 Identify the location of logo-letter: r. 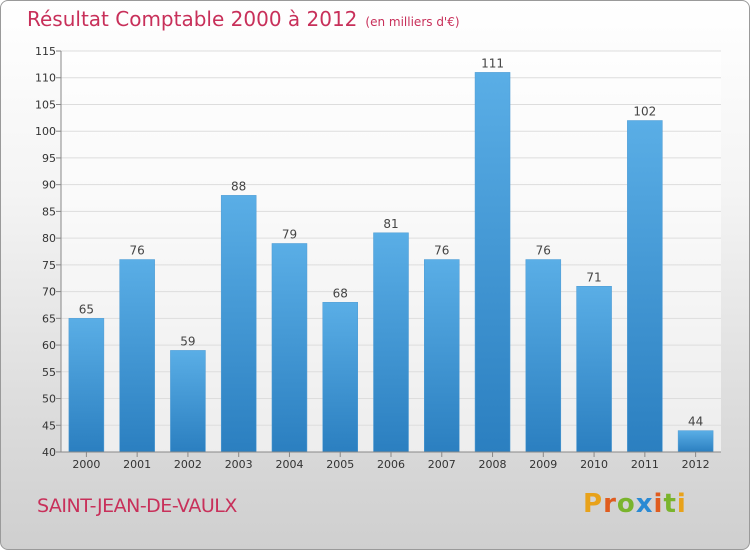
(610, 504).